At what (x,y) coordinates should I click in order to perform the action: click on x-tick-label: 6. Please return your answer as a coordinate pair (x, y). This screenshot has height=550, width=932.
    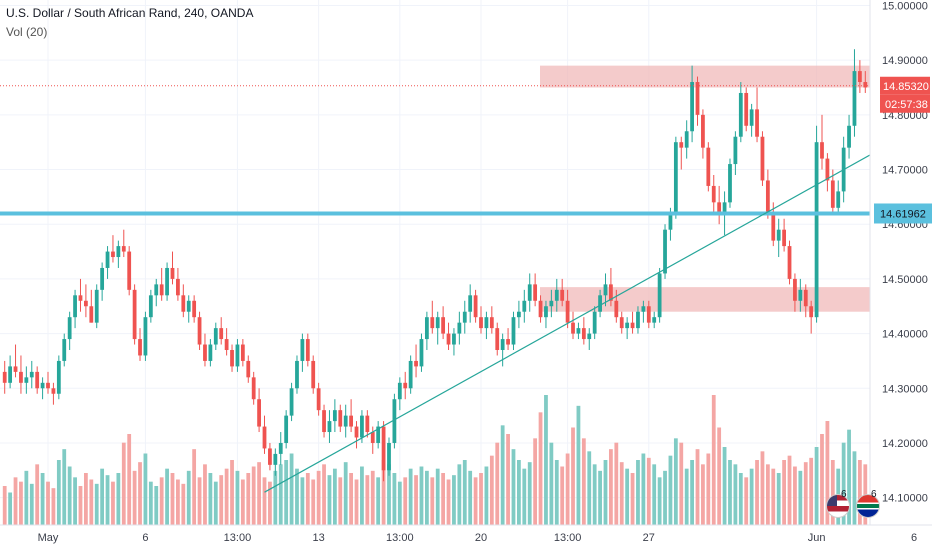
    Looking at the image, I should click on (914, 538).